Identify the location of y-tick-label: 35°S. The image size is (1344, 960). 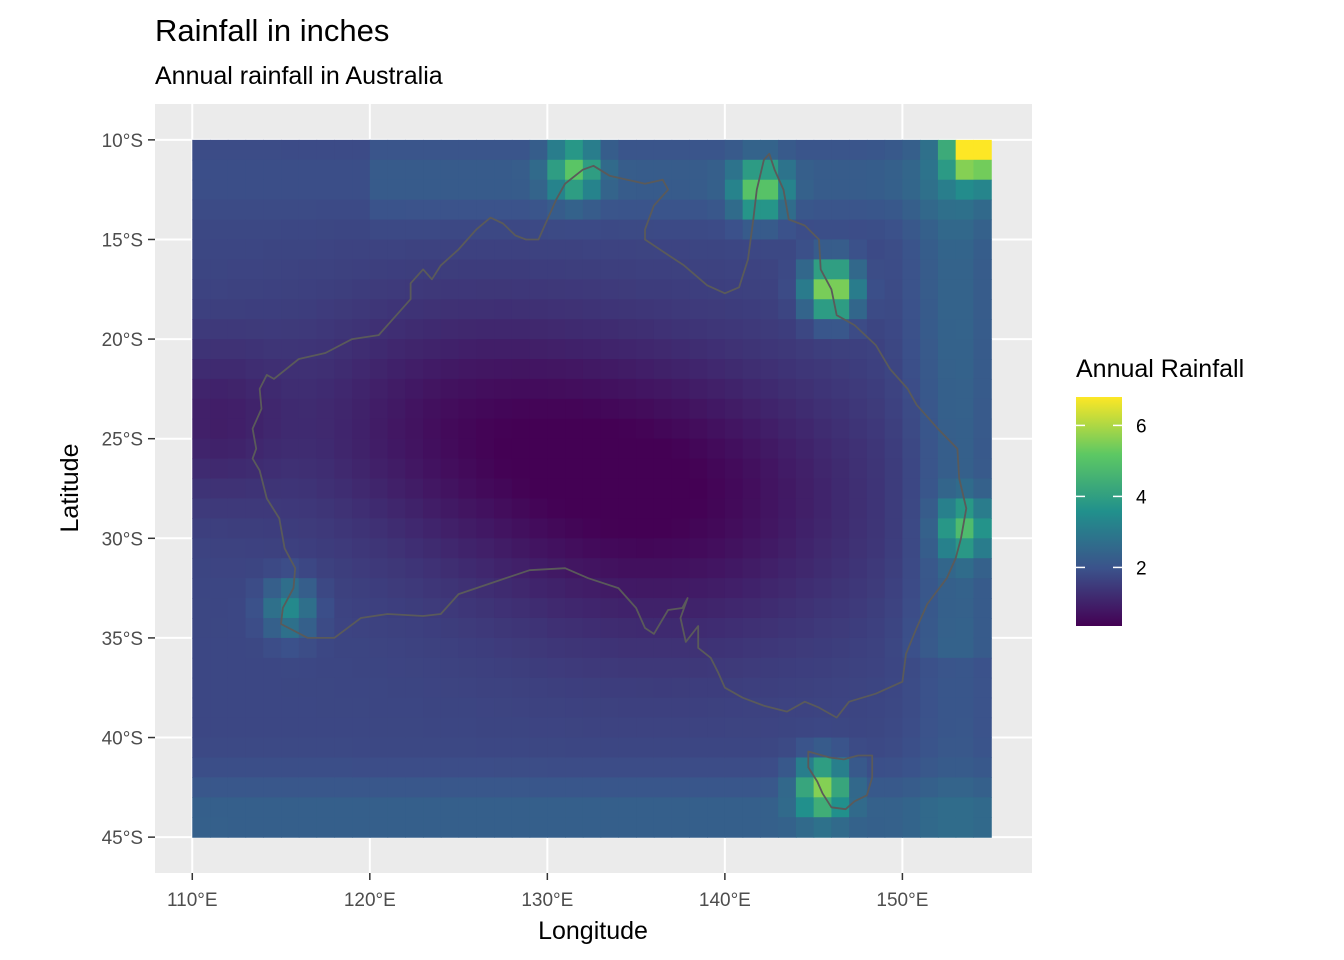
(122, 639).